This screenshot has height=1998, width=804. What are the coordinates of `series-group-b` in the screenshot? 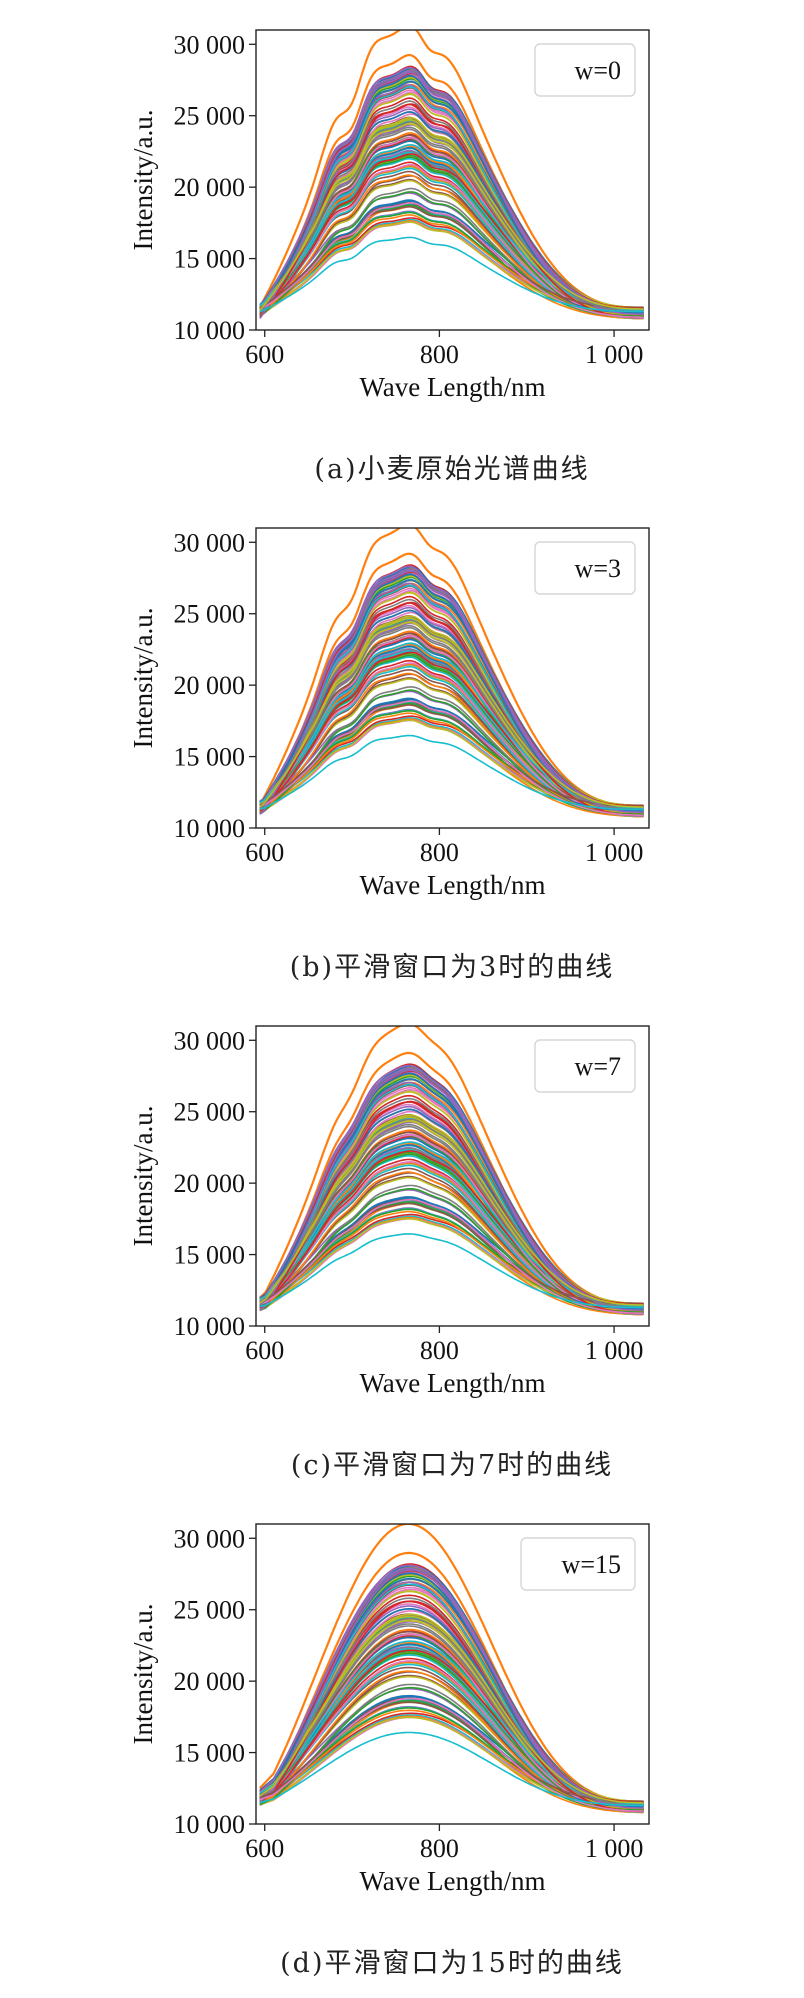 It's located at (451, 673).